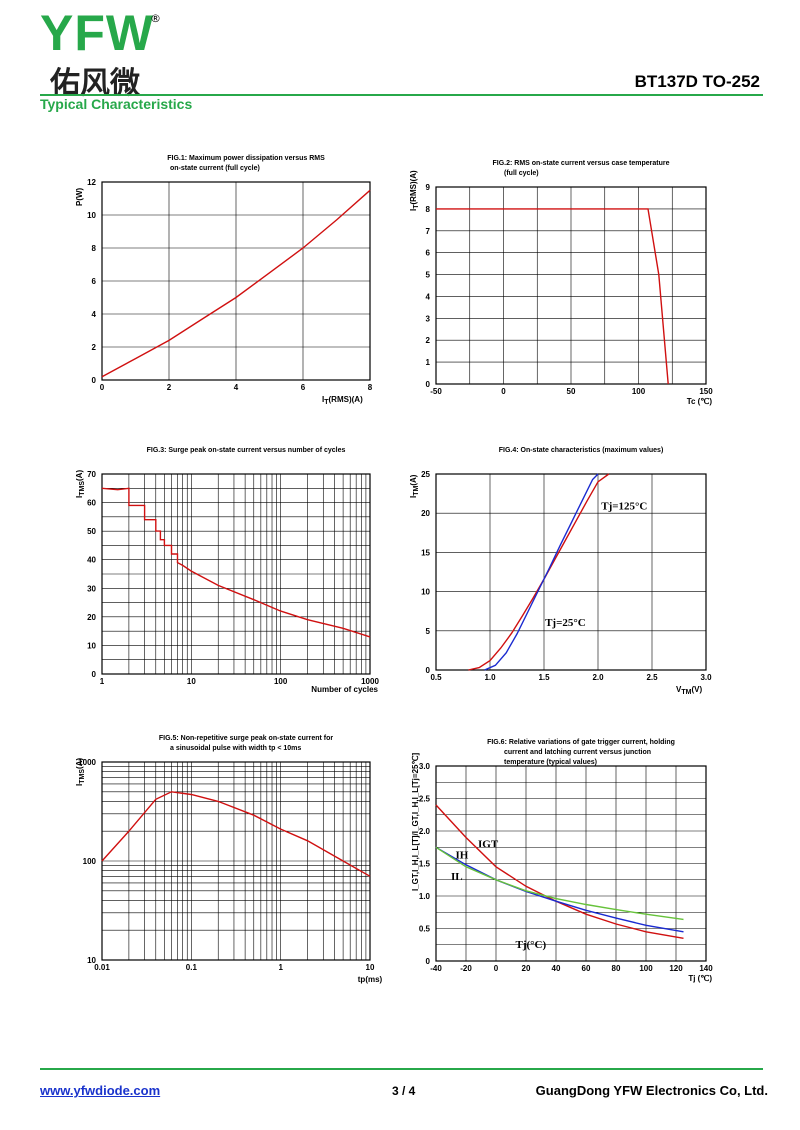 The image size is (800, 1130). I want to click on fig5-xtick: 0.01, so click(102, 967).